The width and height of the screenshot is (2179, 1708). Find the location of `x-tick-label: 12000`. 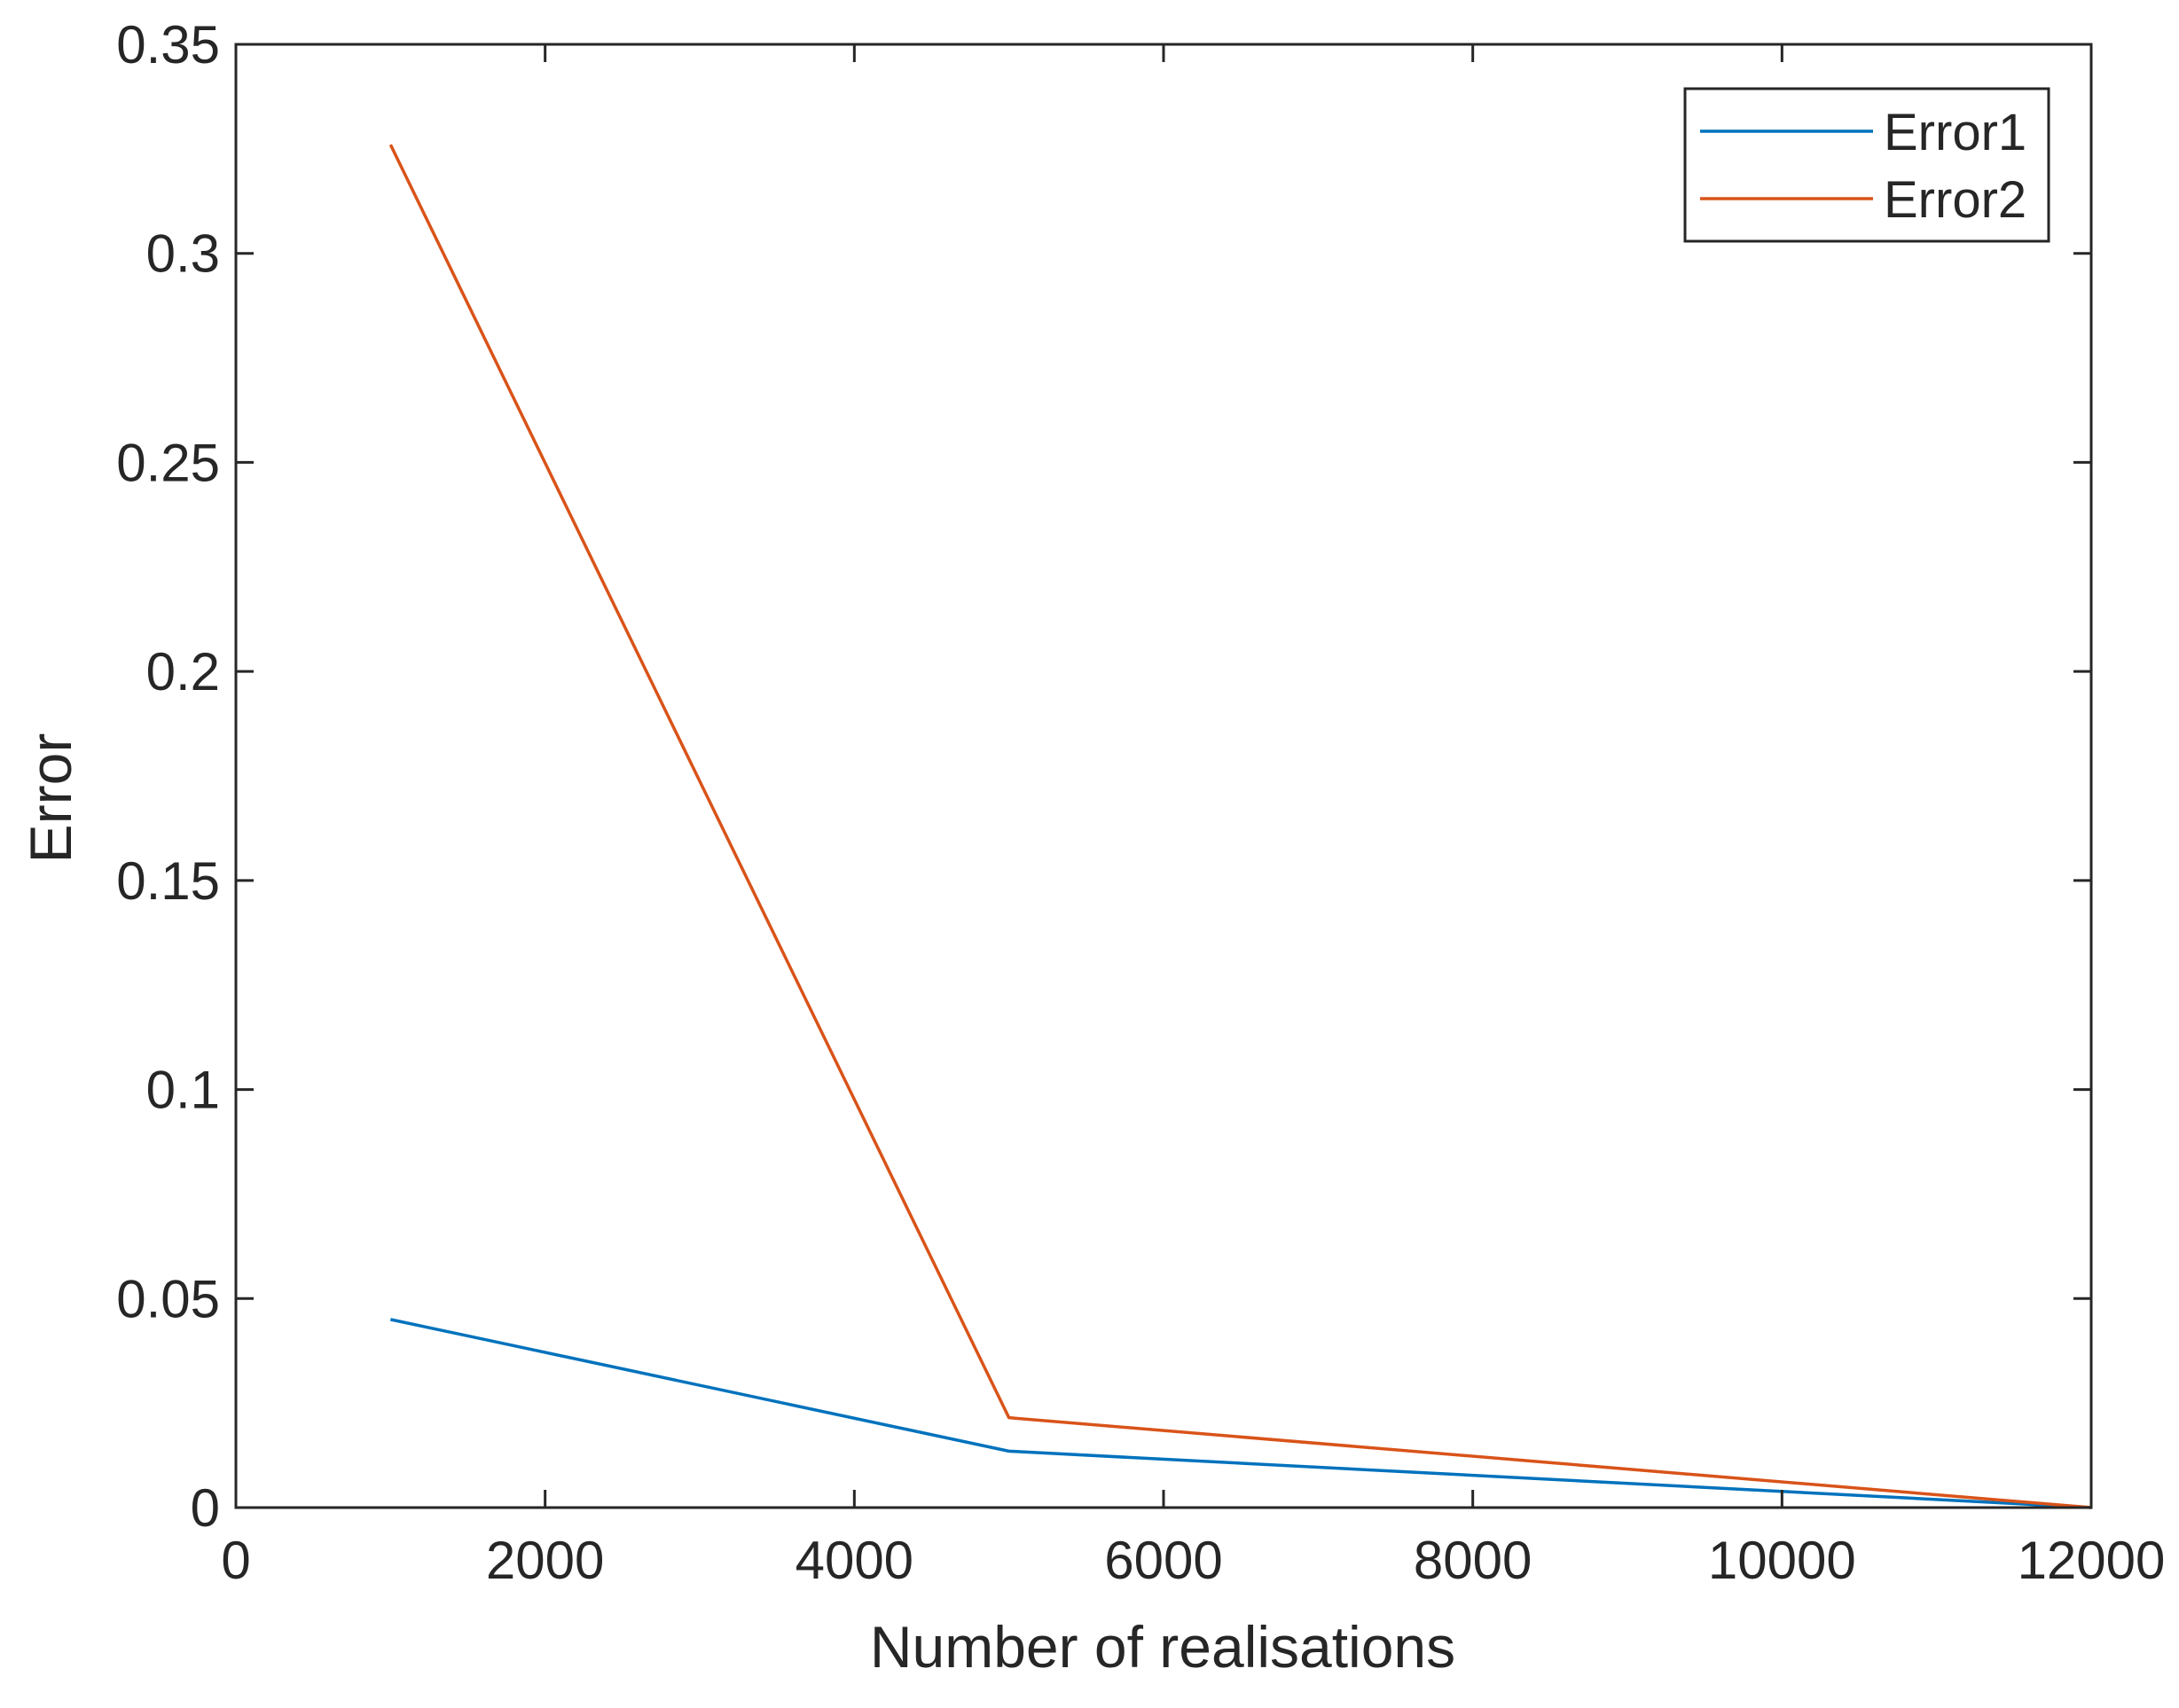

x-tick-label: 12000 is located at coordinates (2092, 1560).